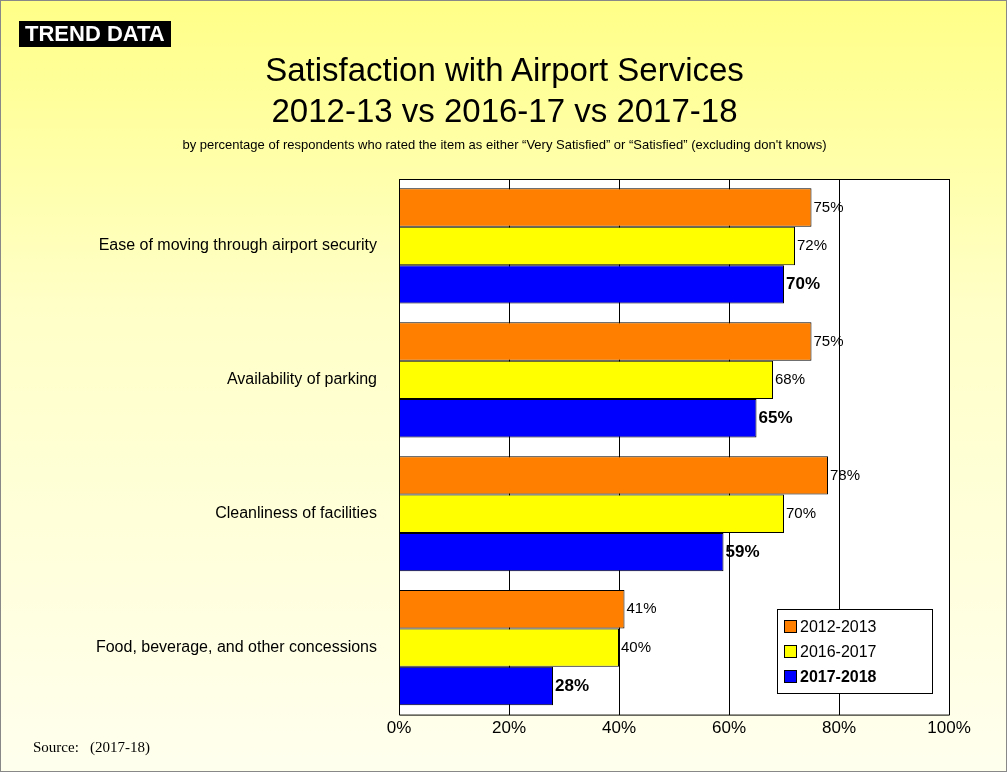 The image size is (1007, 772). Describe the element at coordinates (949, 728) in the screenshot. I see `x-tick-label: 100%` at that location.